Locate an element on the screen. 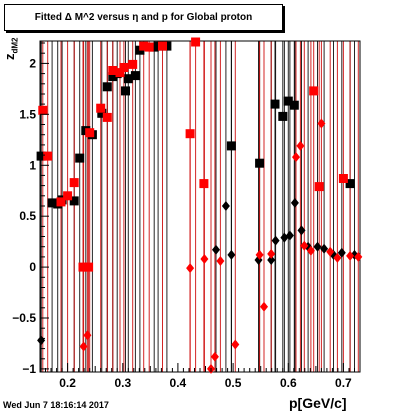  x-tick-label: 0.6 is located at coordinates (288, 383).